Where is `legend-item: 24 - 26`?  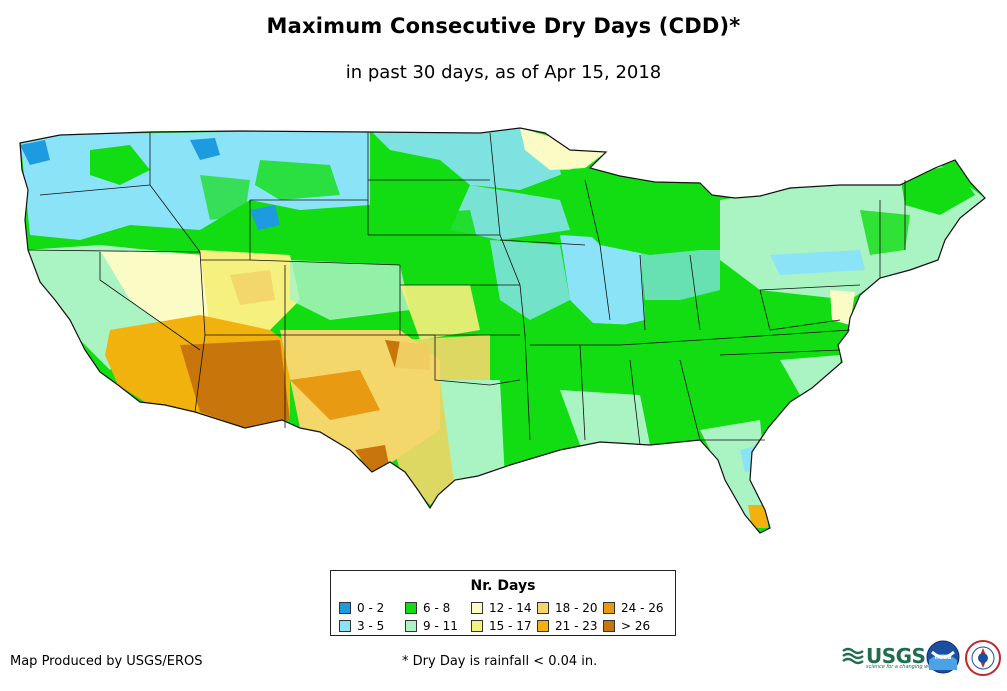 legend-item: 24 - 26 is located at coordinates (636, 608).